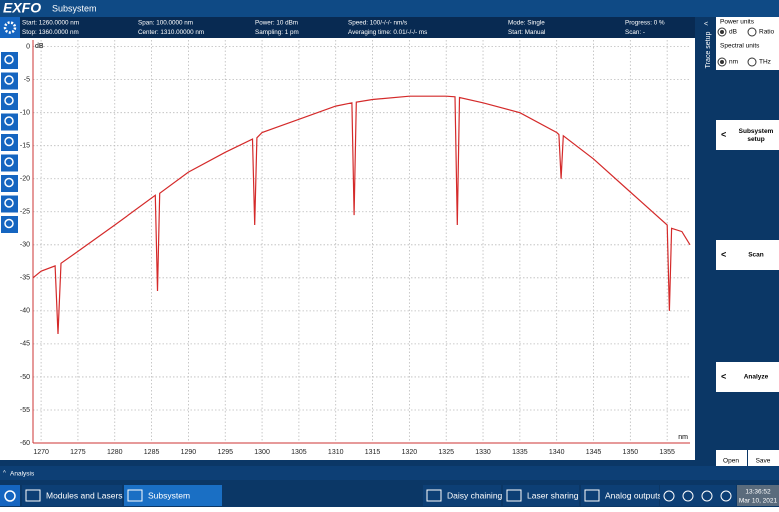  Describe the element at coordinates (373, 452) in the screenshot. I see `x-tick-label: 1315` at that location.